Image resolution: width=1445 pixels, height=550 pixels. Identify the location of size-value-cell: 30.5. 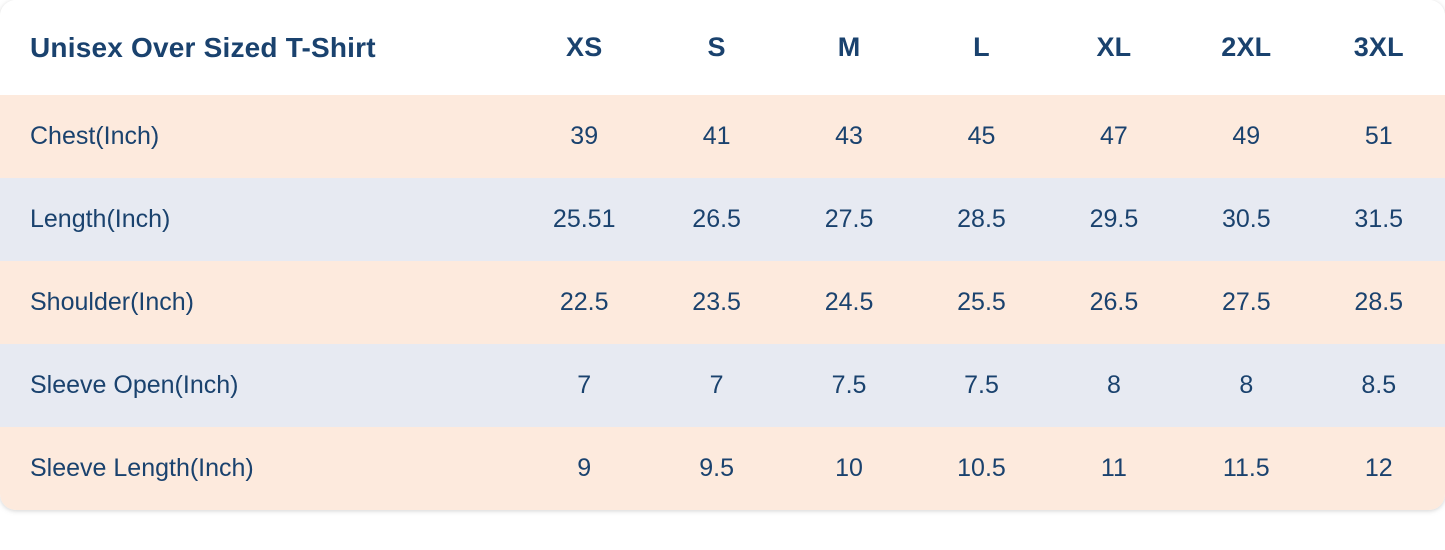
(1246, 219).